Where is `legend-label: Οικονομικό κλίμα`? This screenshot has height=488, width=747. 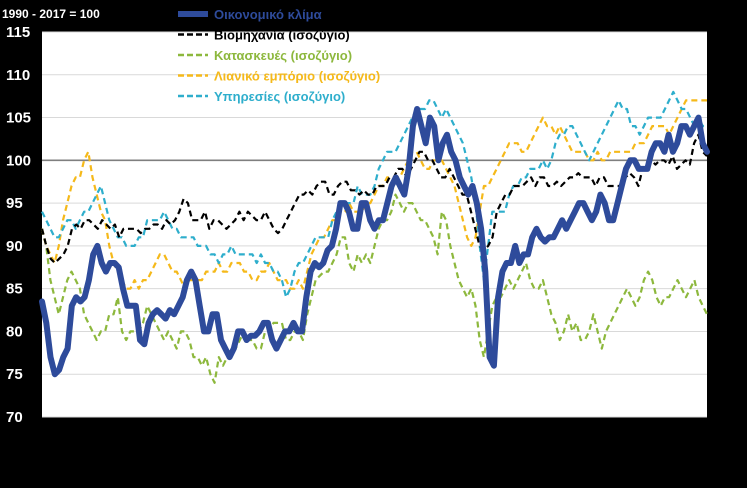 legend-label: Οικονομικό κλίμα is located at coordinates (268, 14).